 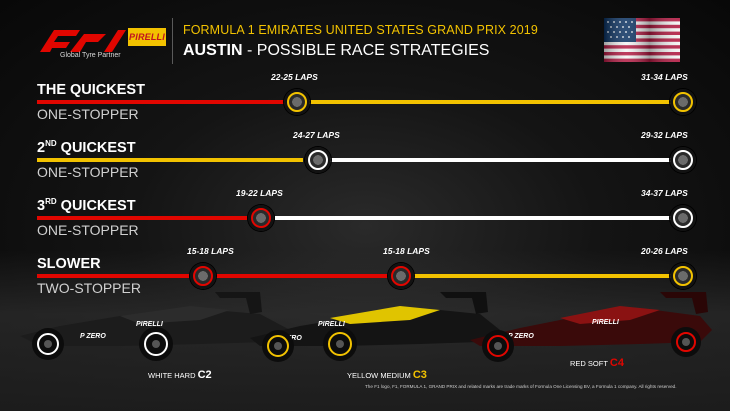 I want to click on header-divider, so click(x=172, y=41).